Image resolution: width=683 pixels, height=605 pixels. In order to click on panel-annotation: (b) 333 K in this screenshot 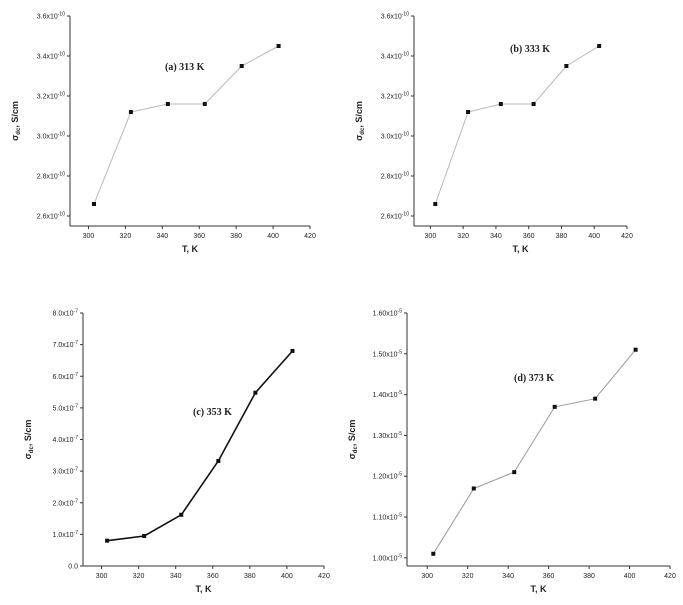, I will do `click(530, 49)`.